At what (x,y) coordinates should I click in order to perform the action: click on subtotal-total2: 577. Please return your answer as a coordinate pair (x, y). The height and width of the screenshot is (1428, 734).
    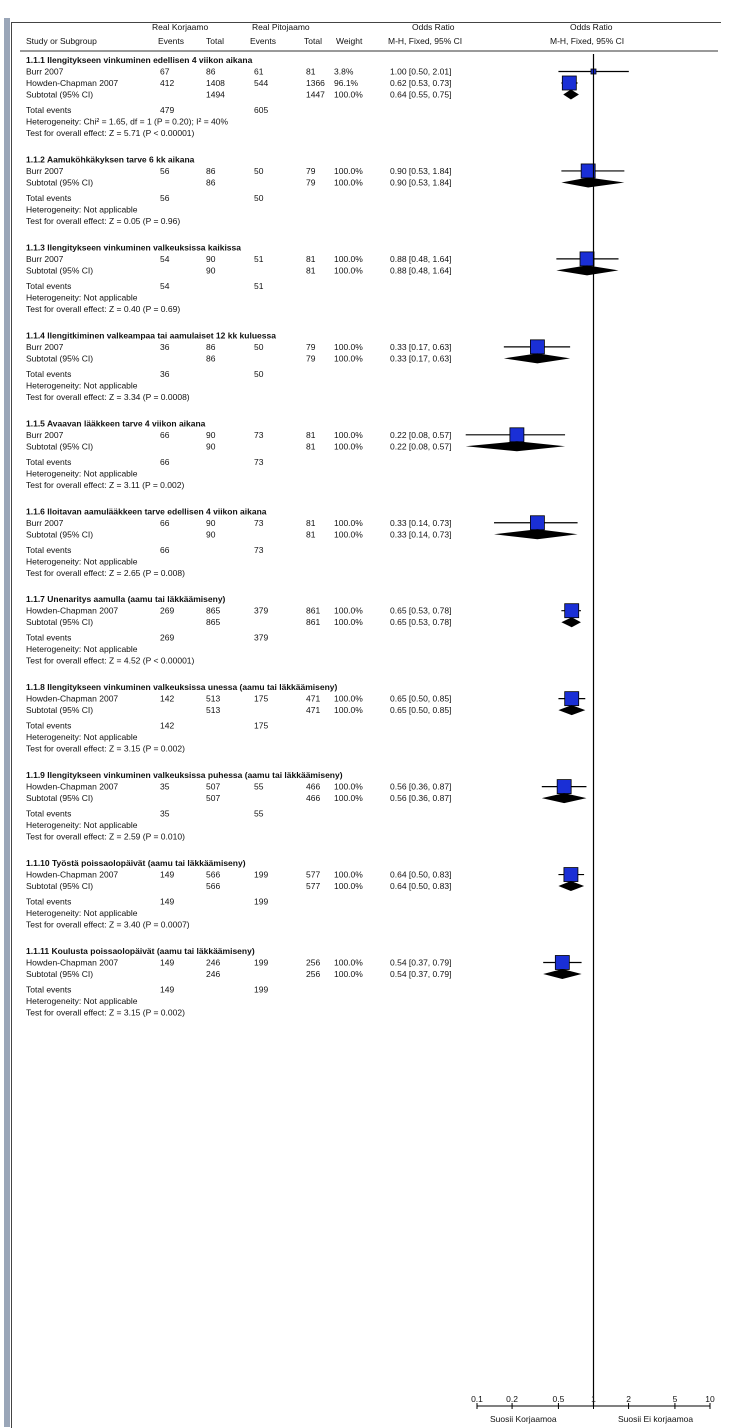
    Looking at the image, I should click on (313, 886).